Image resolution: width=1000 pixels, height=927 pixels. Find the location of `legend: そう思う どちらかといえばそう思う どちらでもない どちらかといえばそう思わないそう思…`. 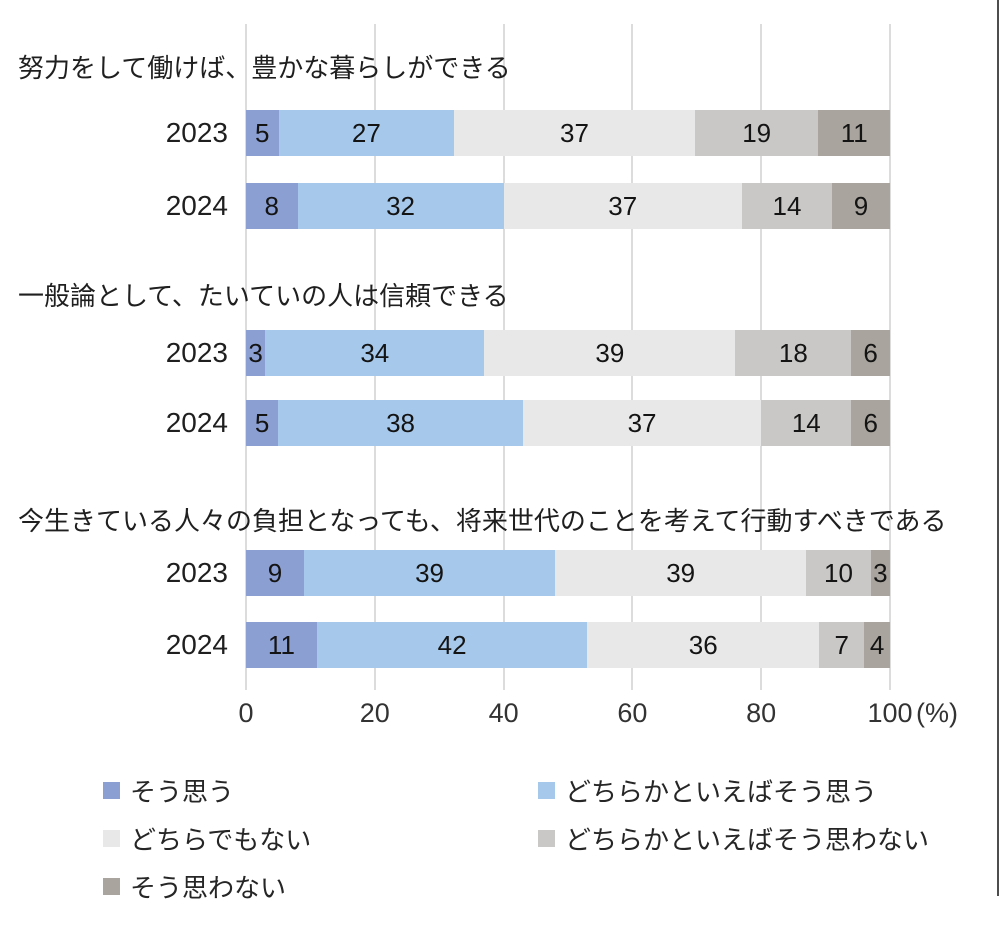

legend: そう思う どちらかといえばそう思う どちらでもない どちらかといえばそう思わないそう思… is located at coordinates (516, 838).